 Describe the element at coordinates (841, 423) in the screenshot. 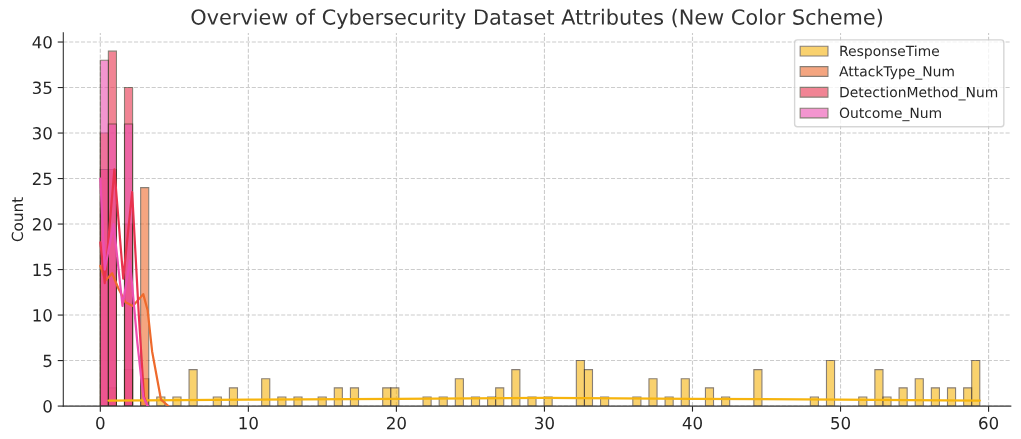

I see `x-tick-label: 50` at that location.